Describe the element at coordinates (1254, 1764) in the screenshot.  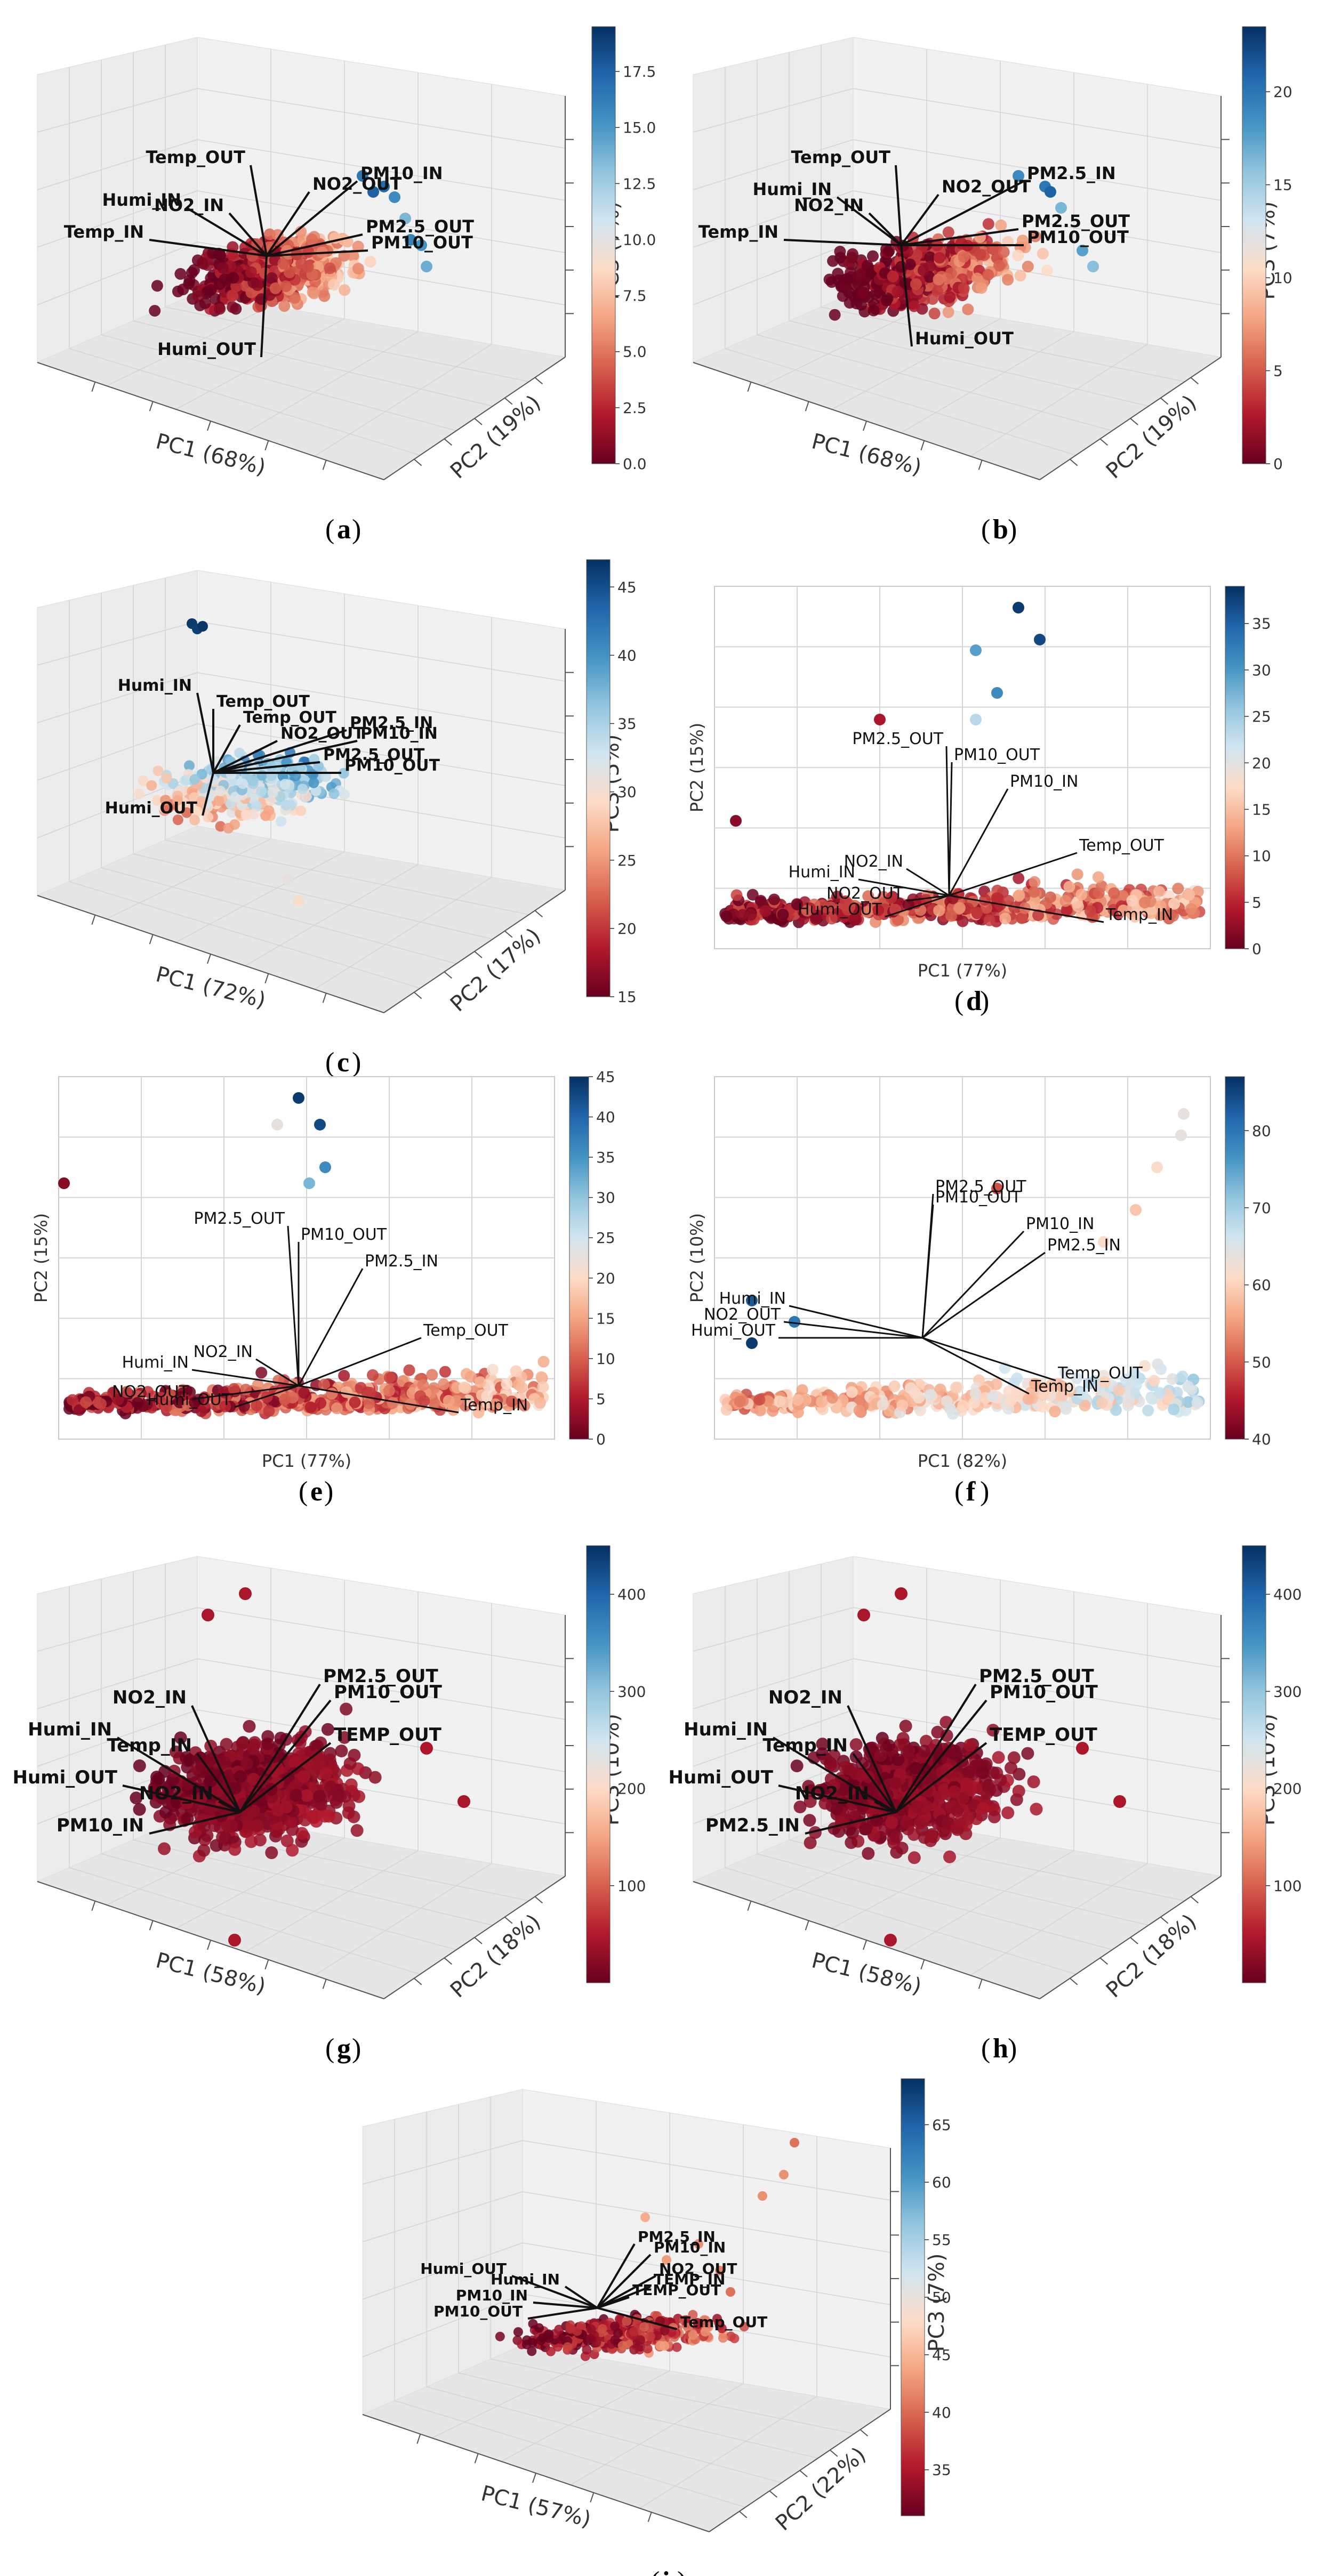
I see `colorbar-h` at that location.